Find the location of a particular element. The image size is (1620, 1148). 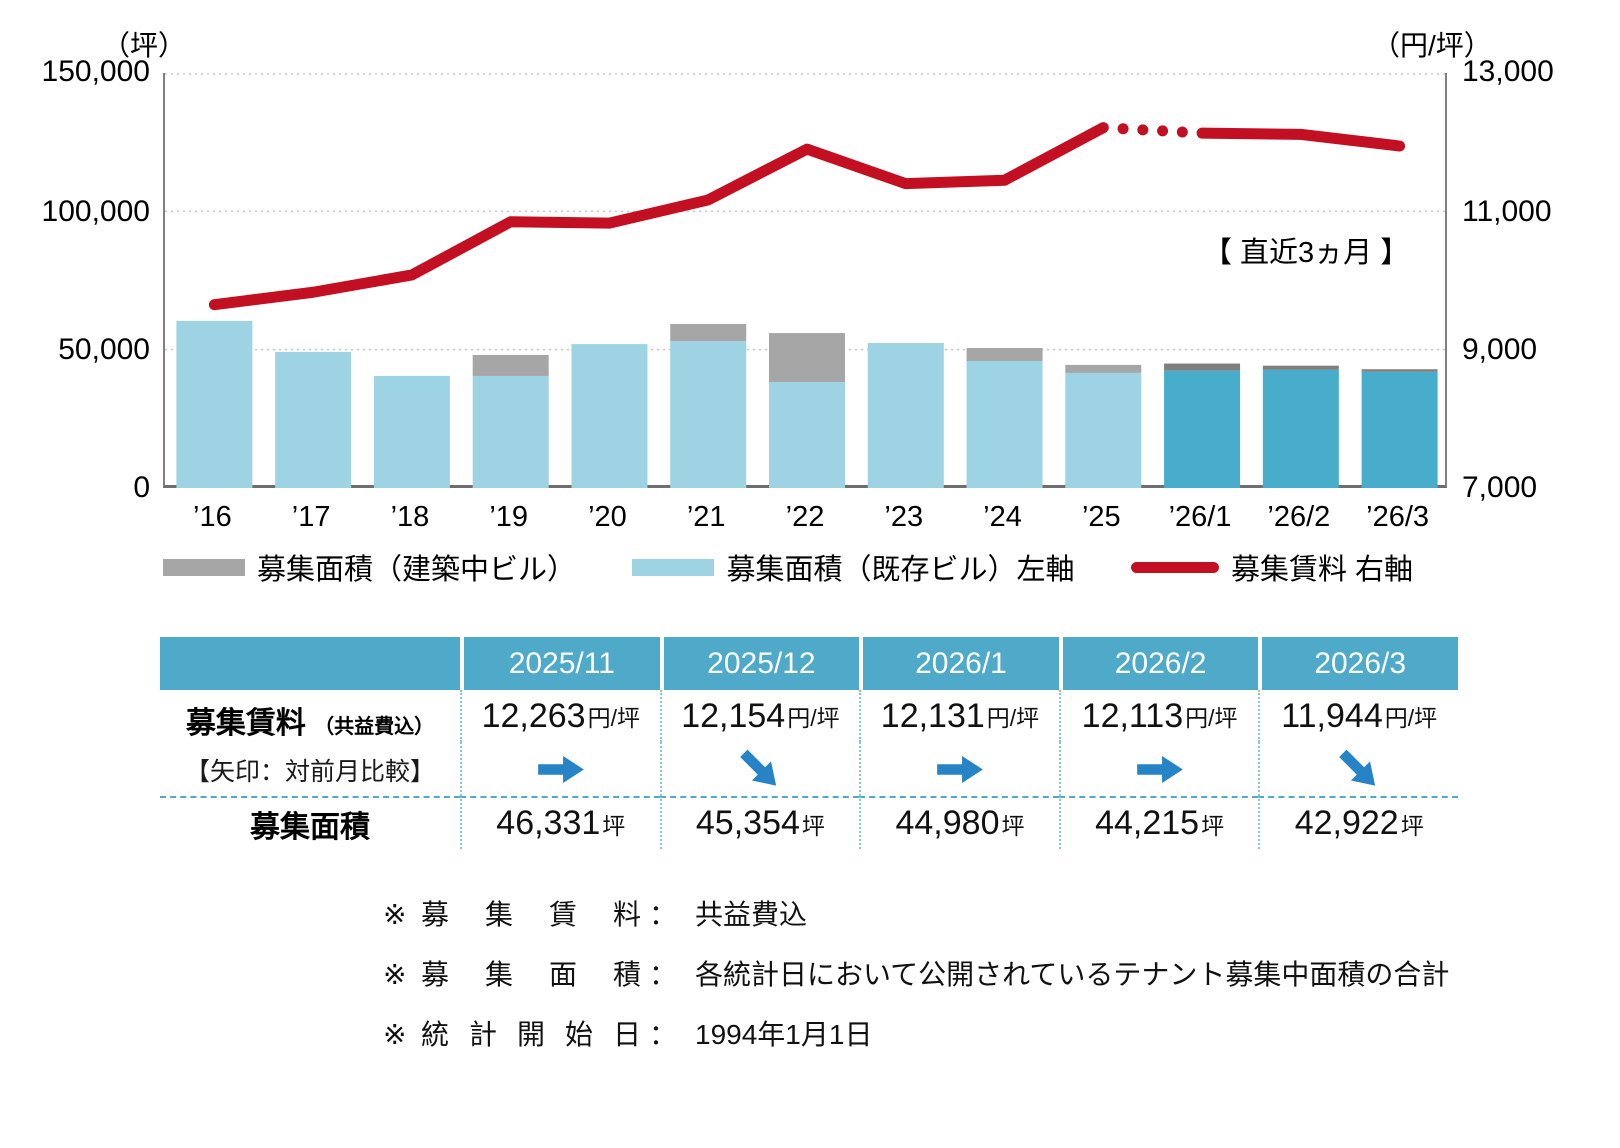

bar-construction-’26/3 is located at coordinates (1399, 370).